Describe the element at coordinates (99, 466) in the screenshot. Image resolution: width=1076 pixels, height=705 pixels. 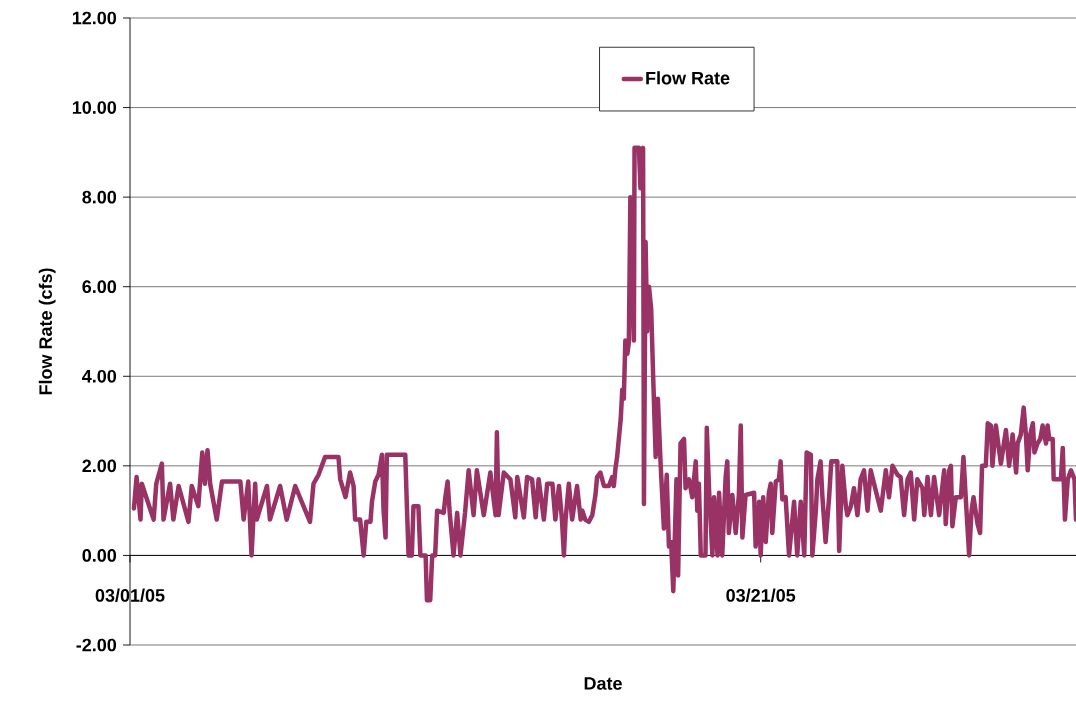
I see `y-tick-label: 2.00` at that location.